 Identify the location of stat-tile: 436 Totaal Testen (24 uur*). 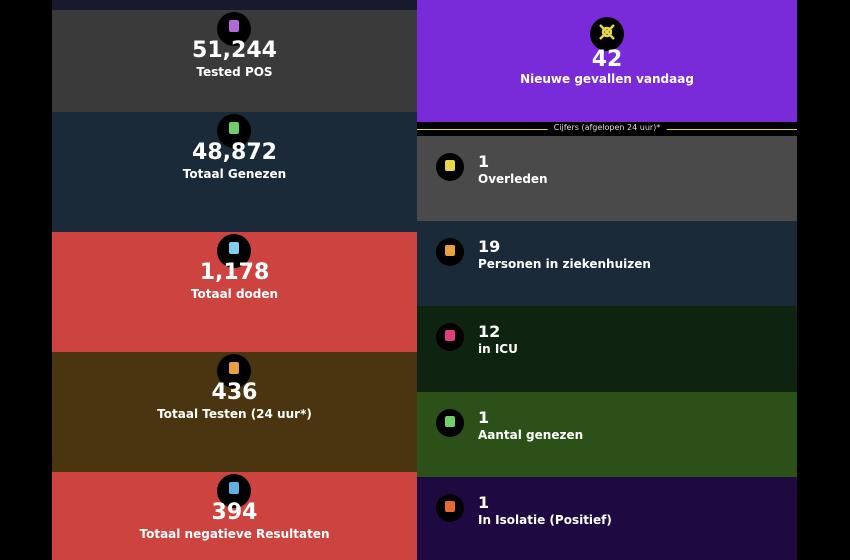
(234, 412).